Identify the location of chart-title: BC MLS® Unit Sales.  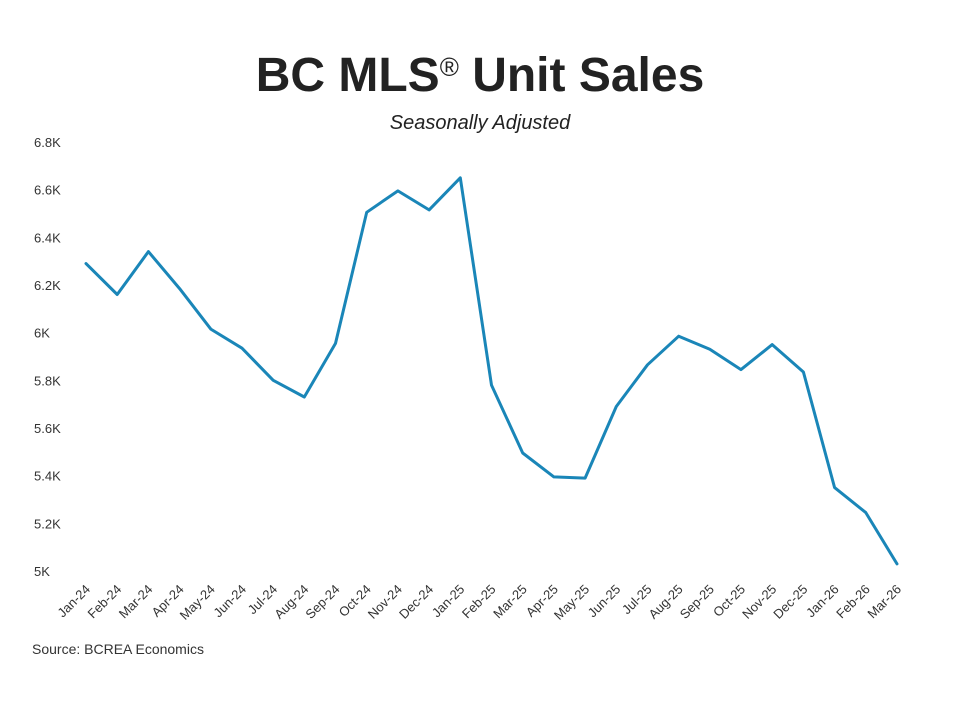
(480, 76).